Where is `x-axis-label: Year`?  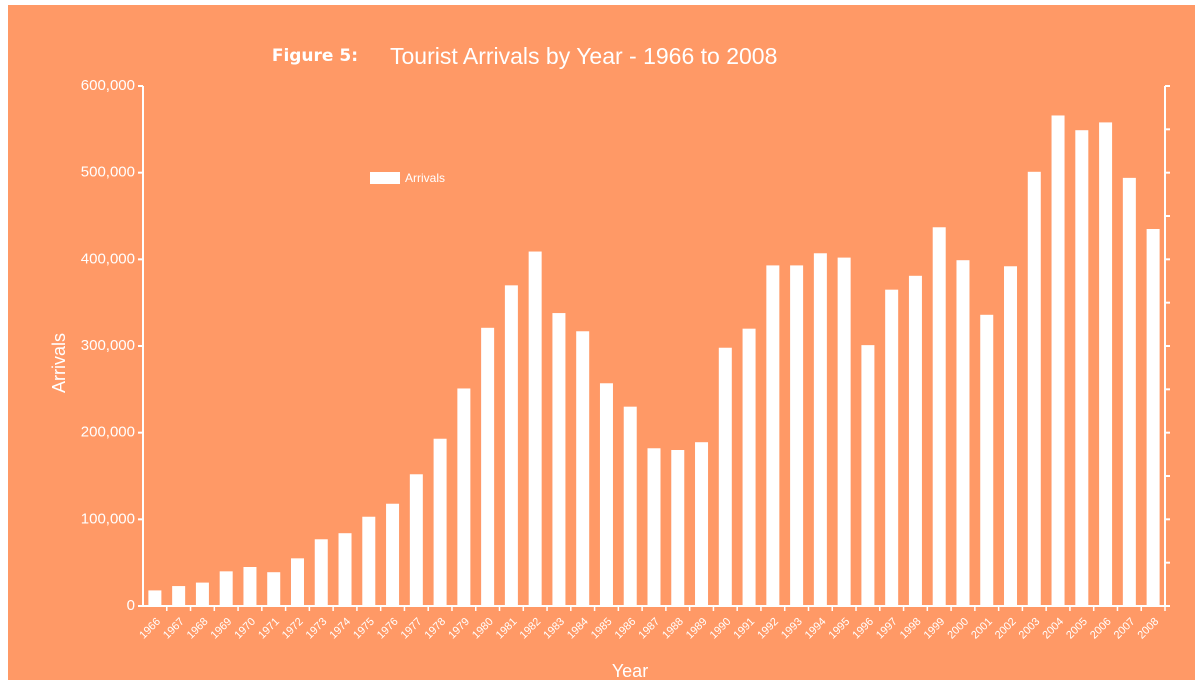 x-axis-label: Year is located at coordinates (630, 671).